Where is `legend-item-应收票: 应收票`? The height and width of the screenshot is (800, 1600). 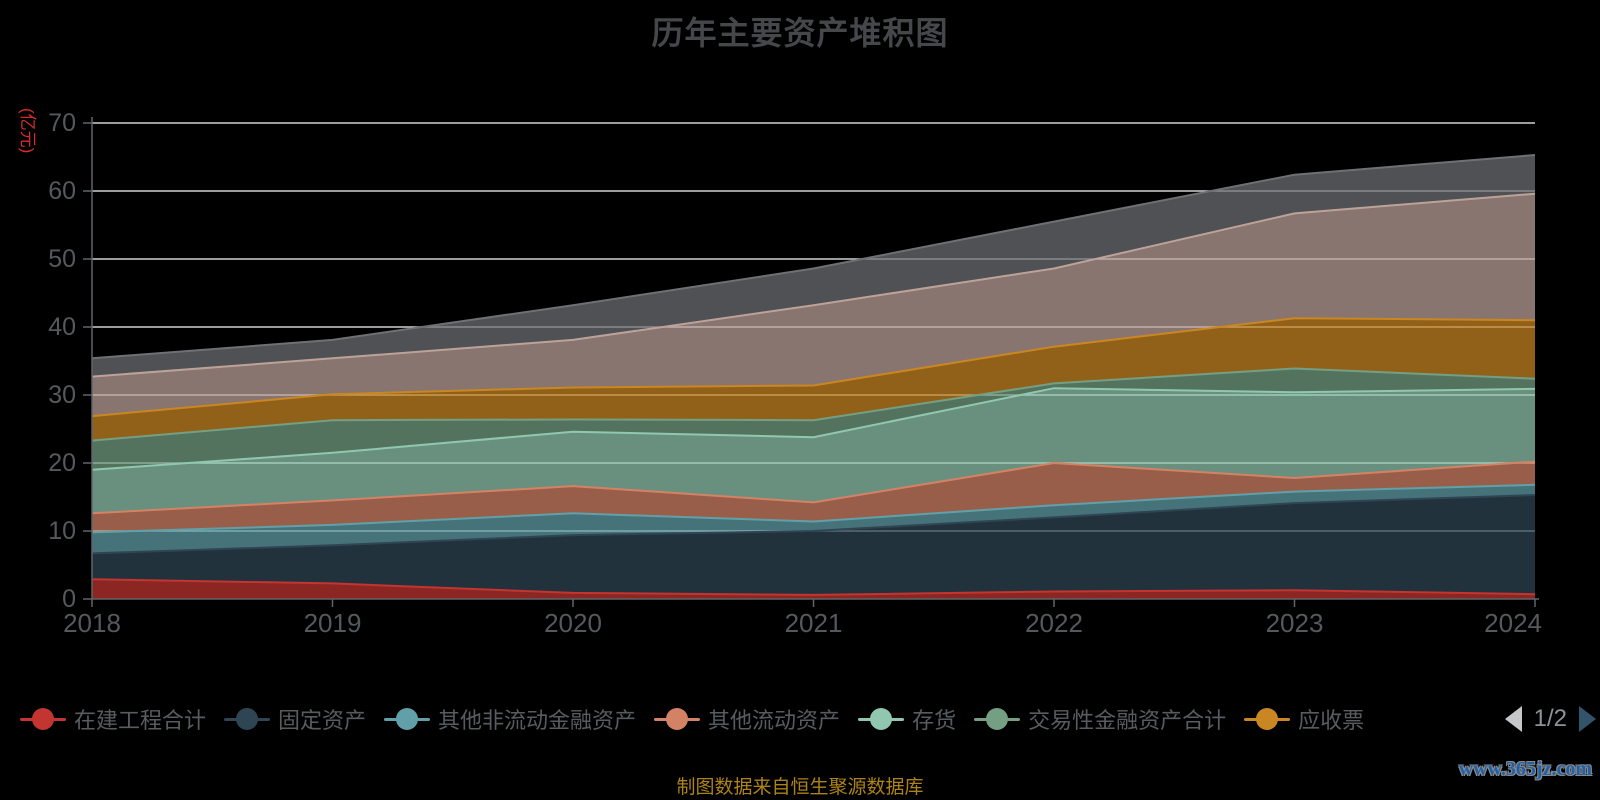
legend-item-应收票: 应收票 is located at coordinates (1304, 719).